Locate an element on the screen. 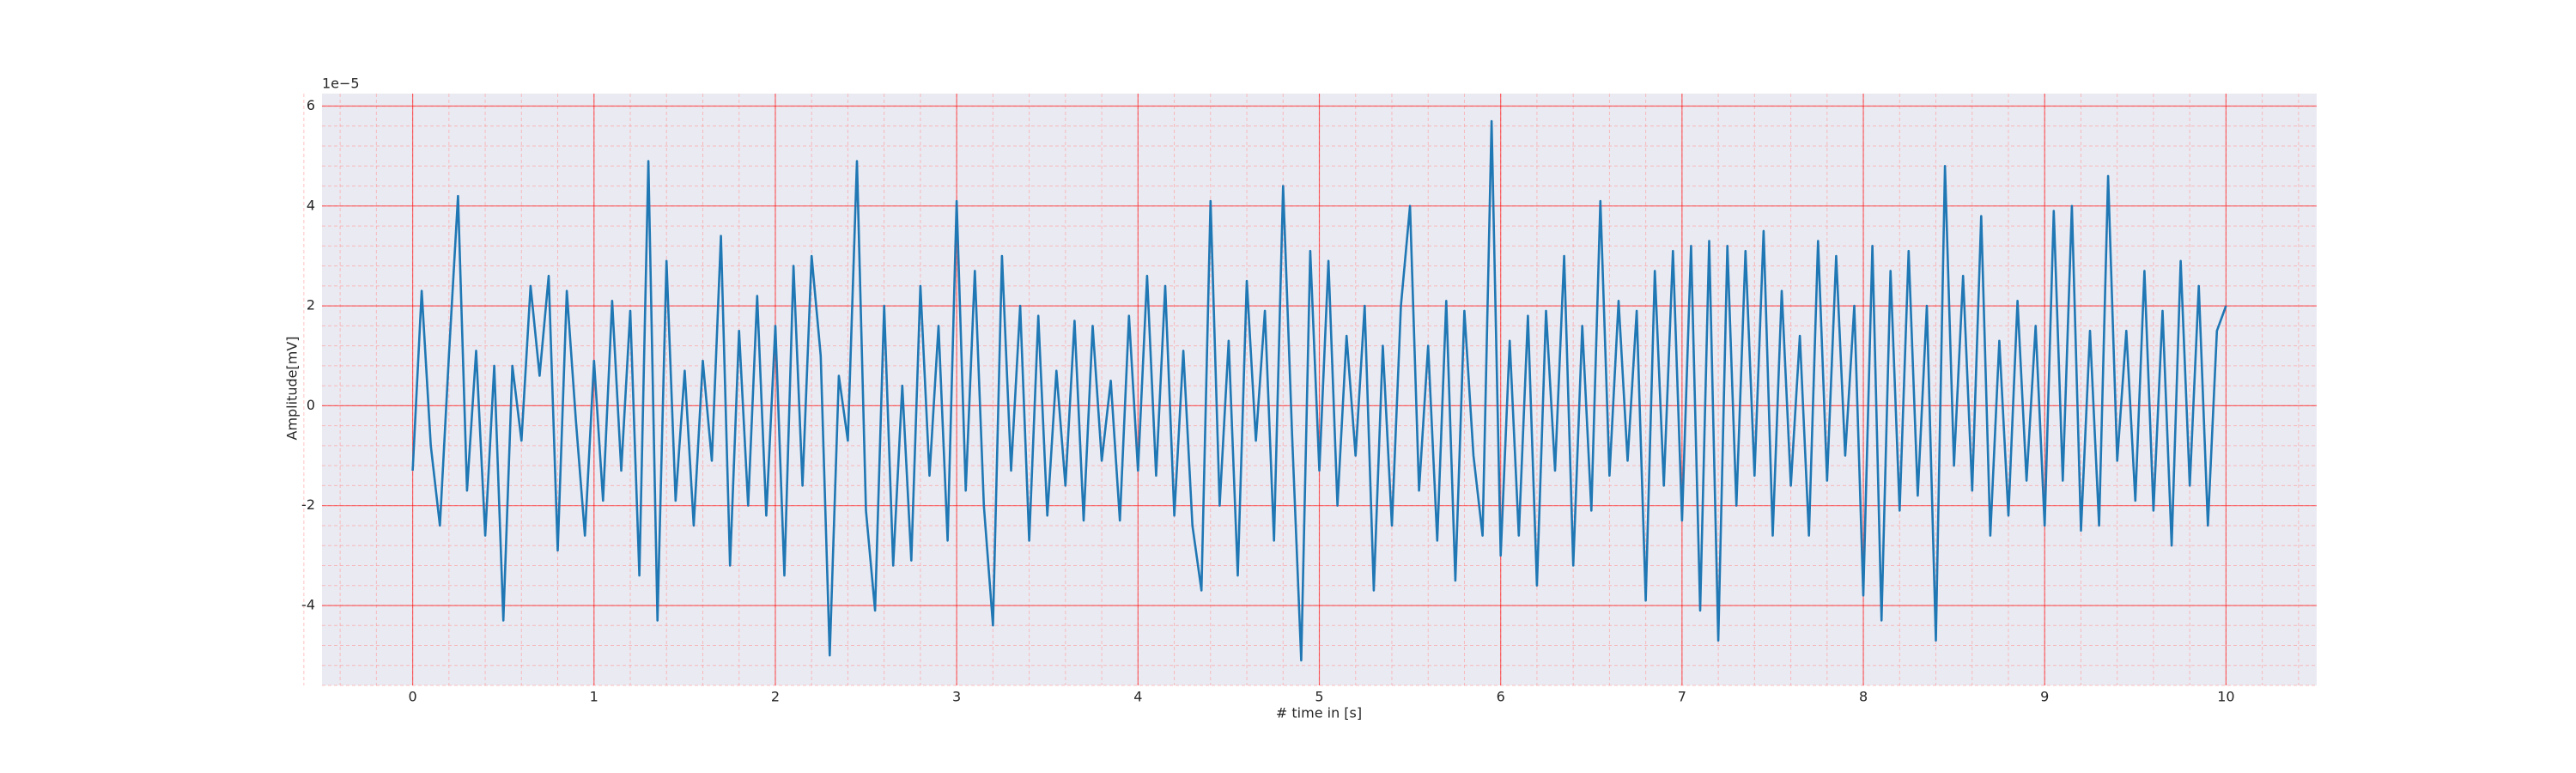  y-tick-label: -2 is located at coordinates (308, 504).